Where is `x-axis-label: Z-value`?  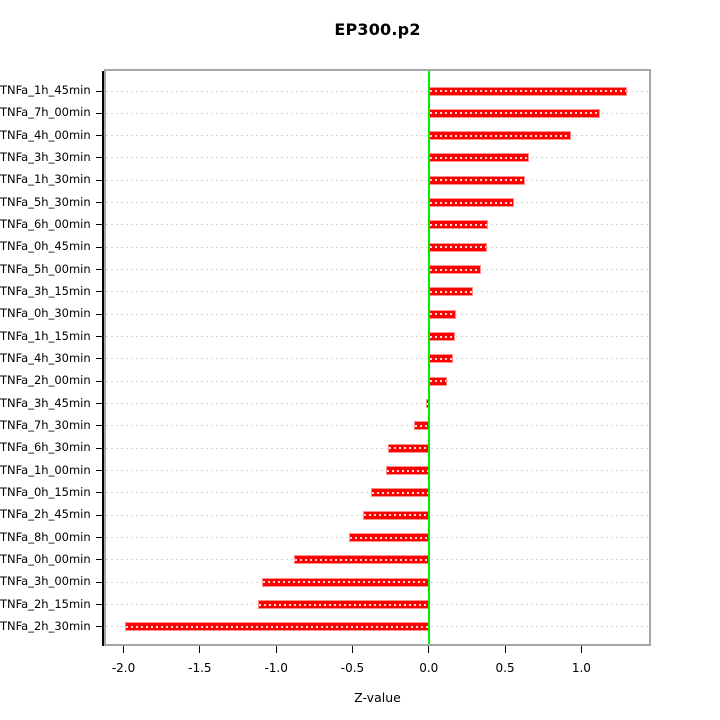 x-axis-label: Z-value is located at coordinates (377, 697).